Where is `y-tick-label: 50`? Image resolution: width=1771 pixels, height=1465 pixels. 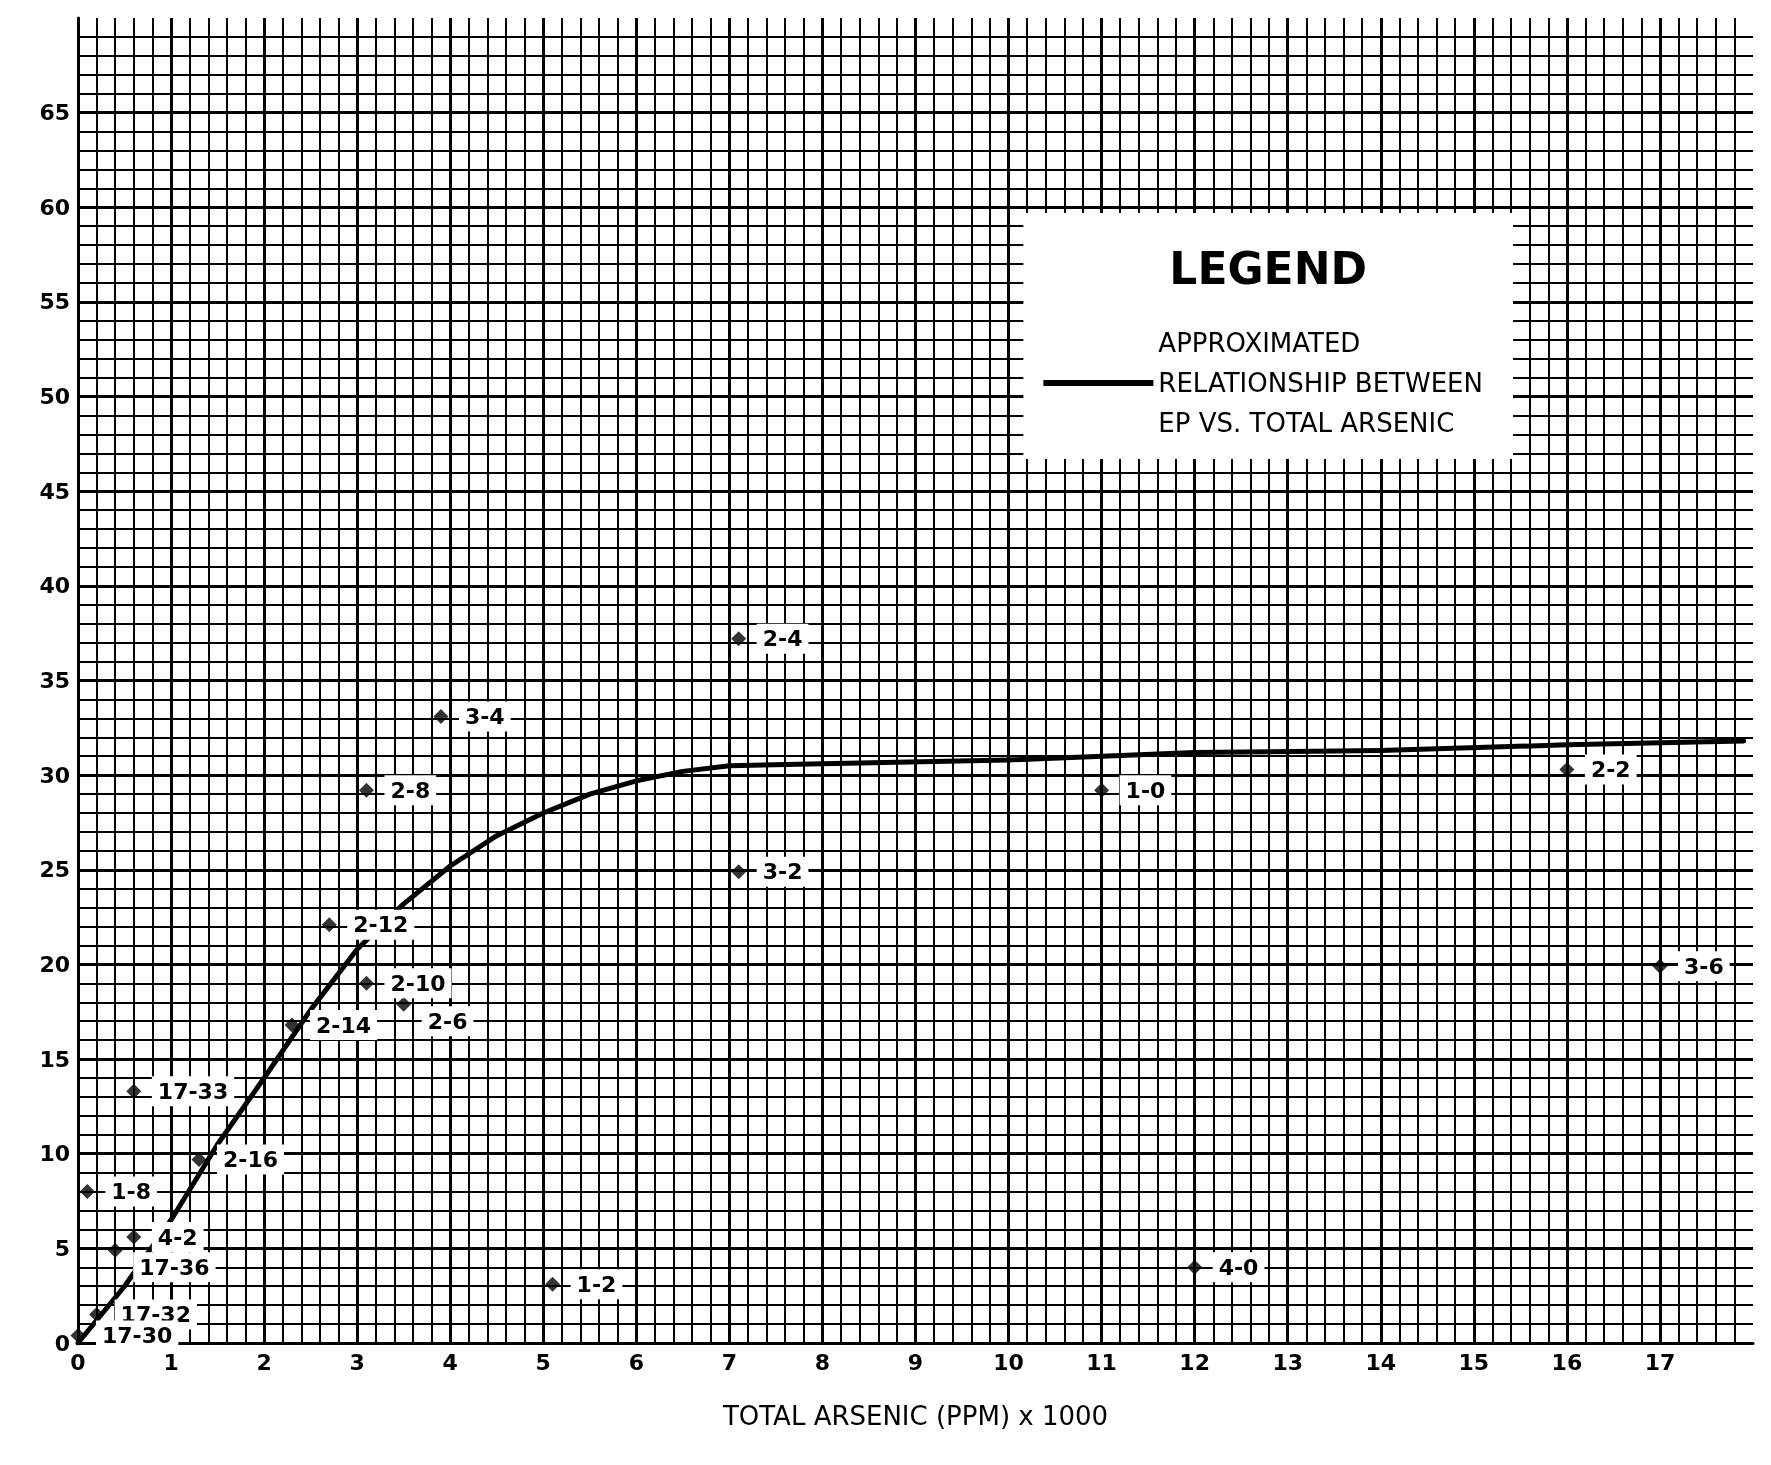 y-tick-label: 50 is located at coordinates (54, 397).